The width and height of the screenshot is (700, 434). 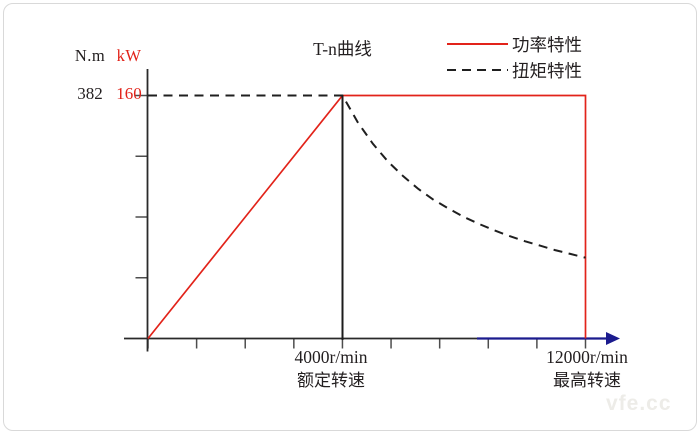 I want to click on dashed-line-swatch-icon, so click(x=477, y=70).